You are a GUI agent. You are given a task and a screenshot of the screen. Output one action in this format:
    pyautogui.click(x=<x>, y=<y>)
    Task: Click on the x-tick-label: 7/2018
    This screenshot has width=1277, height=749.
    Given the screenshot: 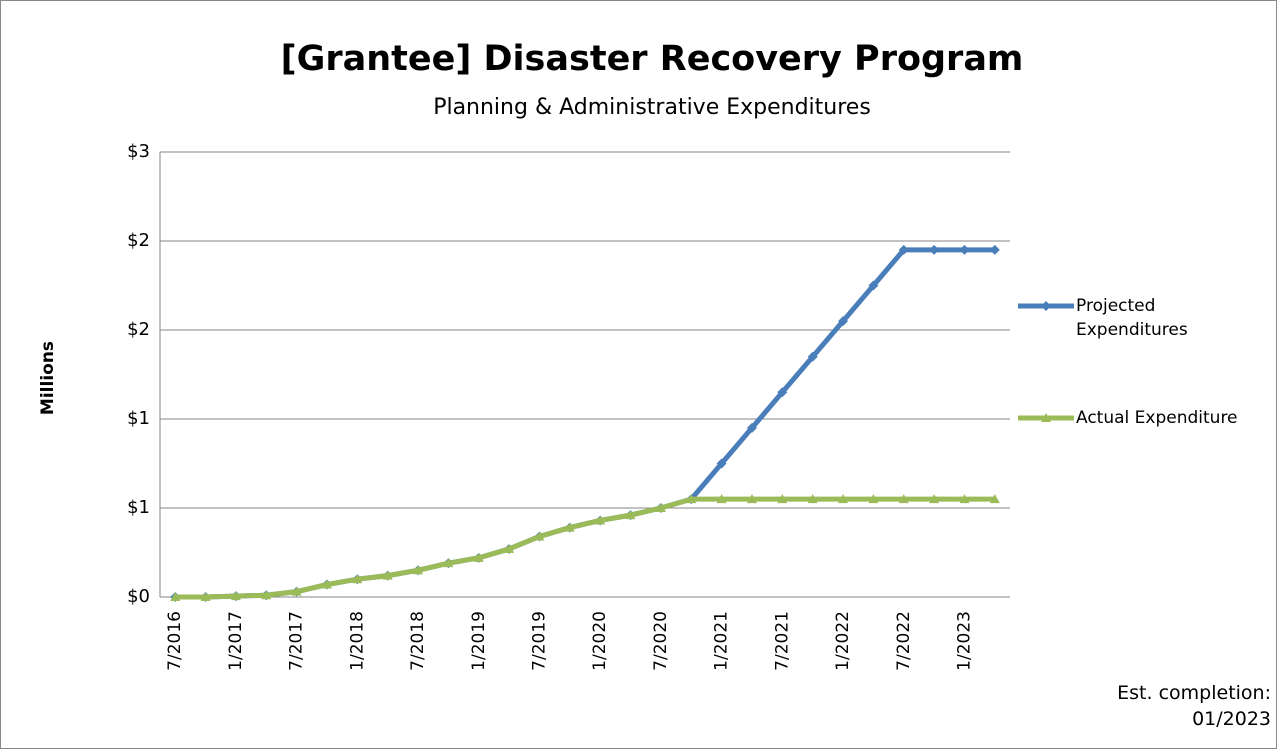 What is the action you would take?
    pyautogui.click(x=418, y=641)
    